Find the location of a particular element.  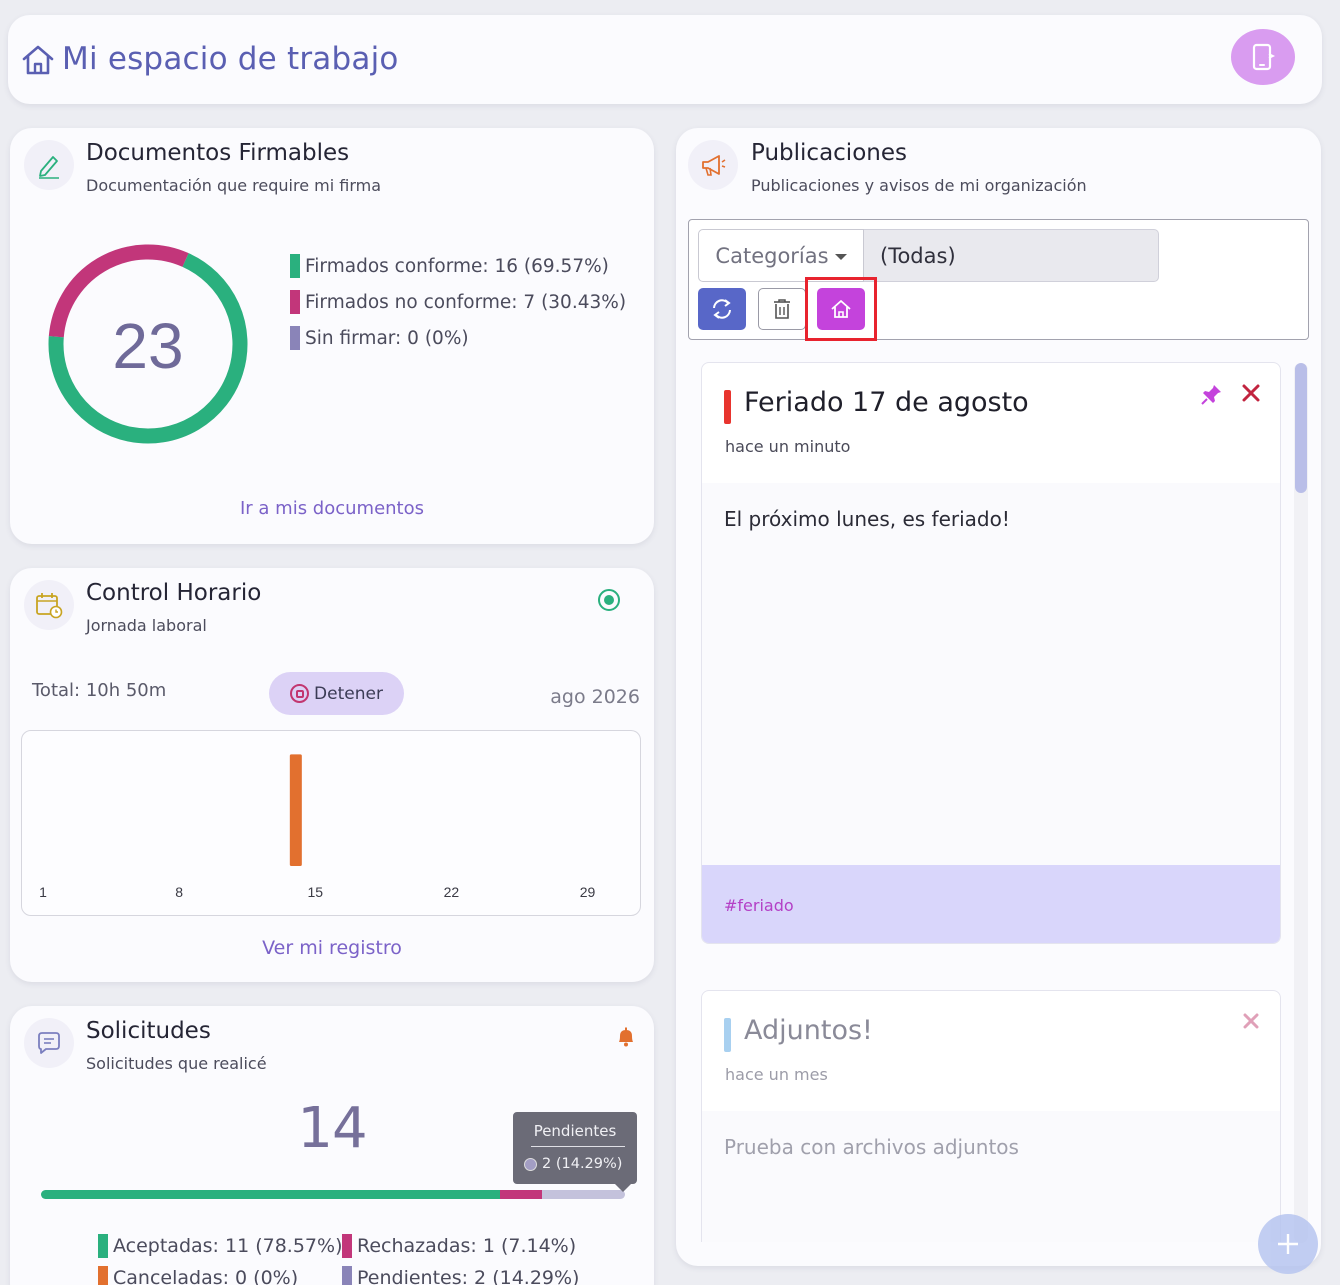

legend-label: Rechazadas: 1 (7.14%) is located at coordinates (467, 1246).